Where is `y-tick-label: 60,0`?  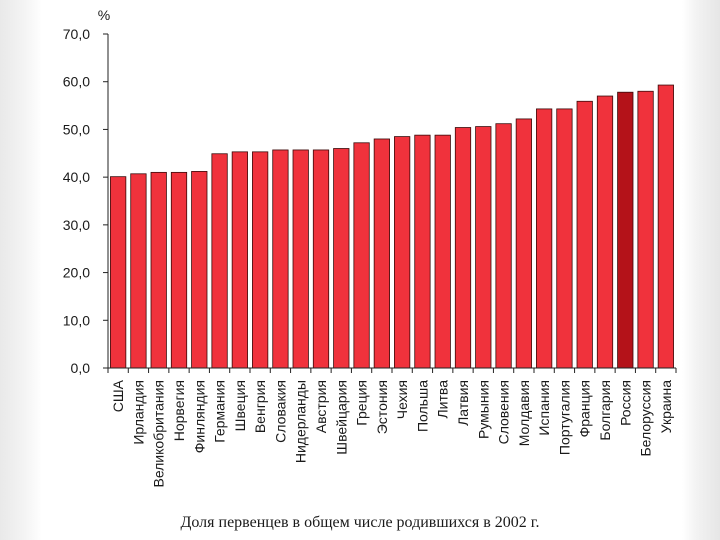 y-tick-label: 60,0 is located at coordinates (76, 82).